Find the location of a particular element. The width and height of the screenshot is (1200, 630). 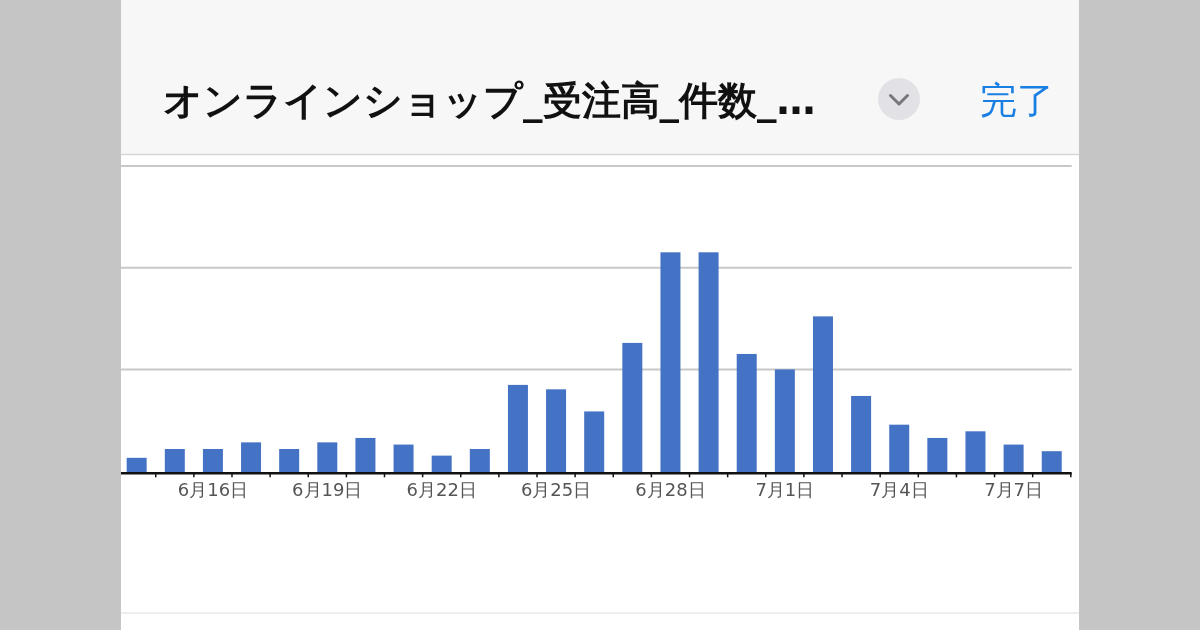

x-tick-label: 7月7日 is located at coordinates (1014, 489).